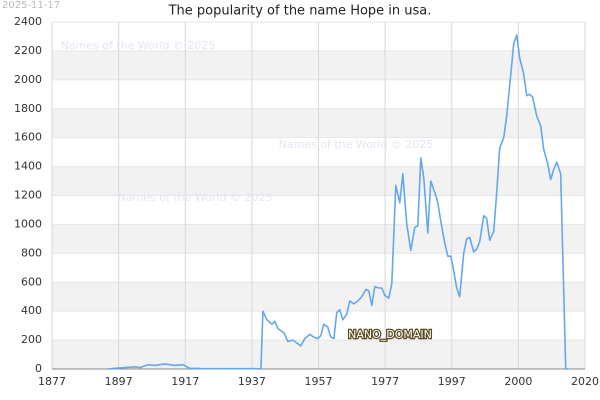 The image size is (600, 400). I want to click on x-tick-label: 1937, so click(252, 381).